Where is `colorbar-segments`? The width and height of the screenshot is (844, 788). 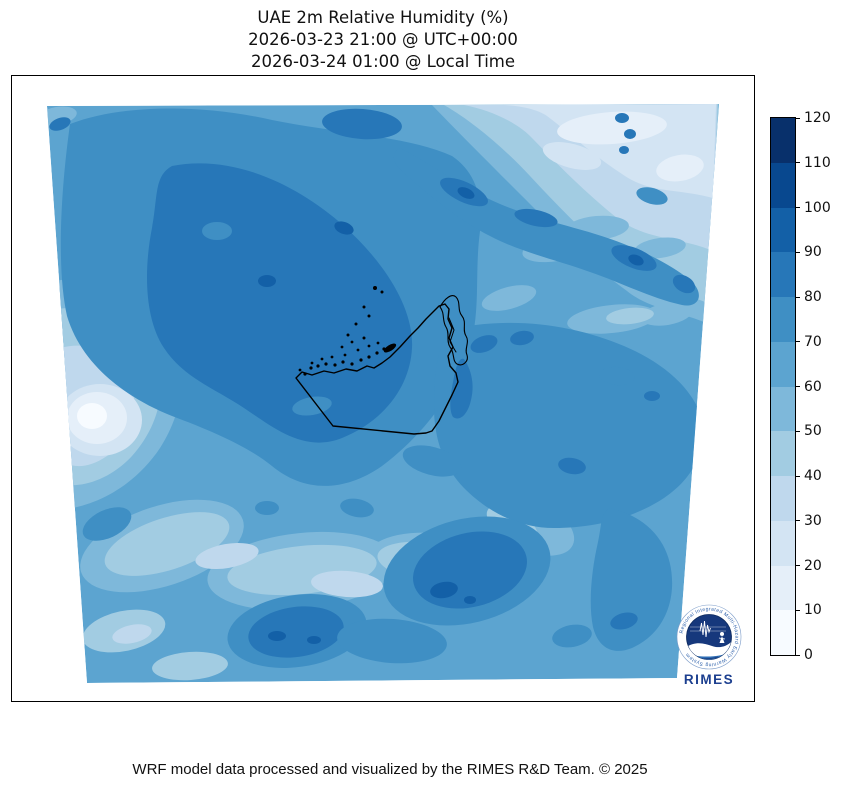
colorbar-segments is located at coordinates (783, 386).